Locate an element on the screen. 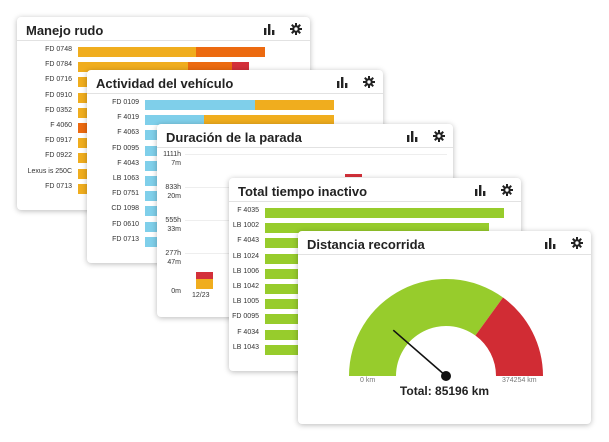  list-item: FD 0109 is located at coordinates (235, 104).